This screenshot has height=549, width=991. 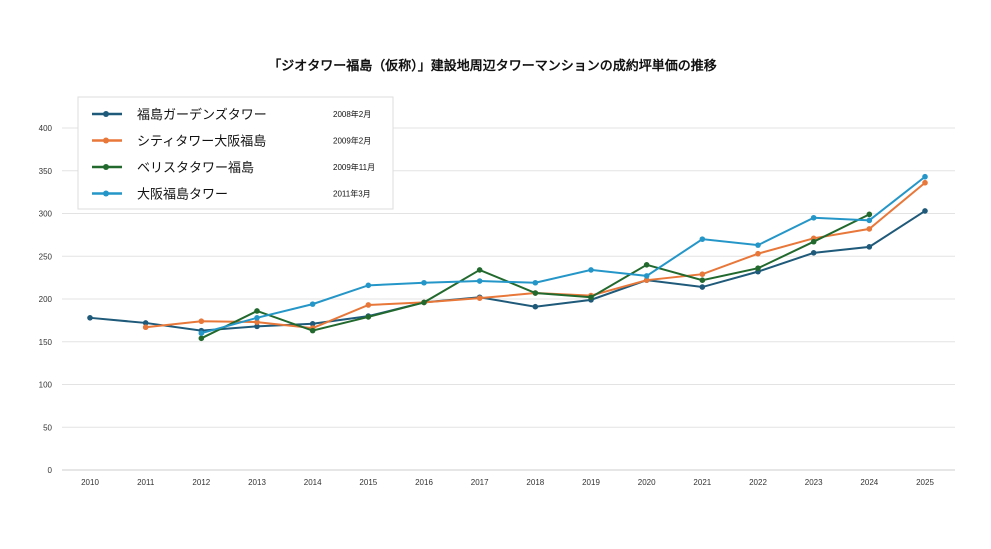 I want to click on x-tick-label: 2024, so click(x=869, y=482).